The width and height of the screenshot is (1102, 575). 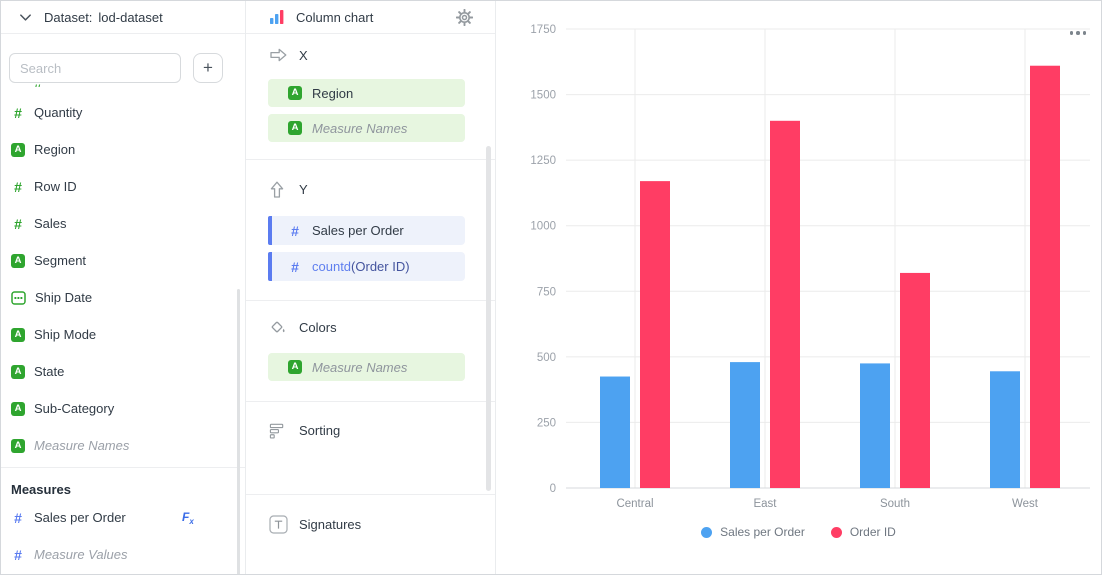 I want to click on field-label: Sales per Order, so click(x=80, y=517).